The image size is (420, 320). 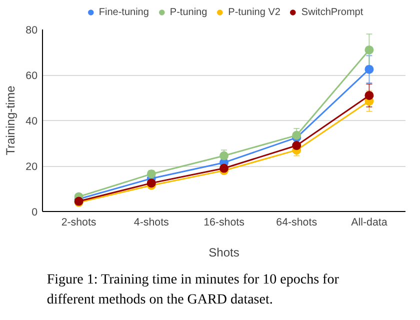 I want to click on y-axis-title: Training-time, so click(x=11, y=120).